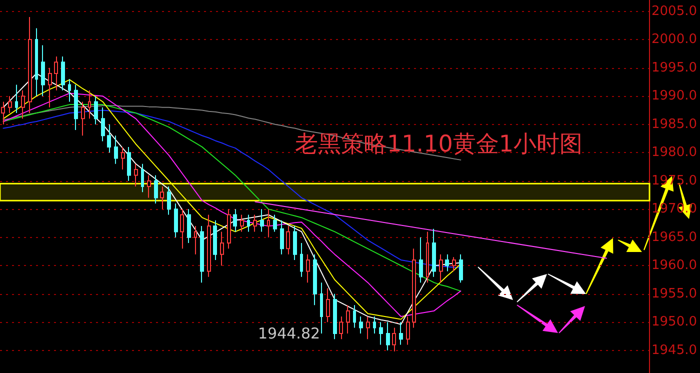  I want to click on y-tick-label: 1965.0, so click(675, 237).